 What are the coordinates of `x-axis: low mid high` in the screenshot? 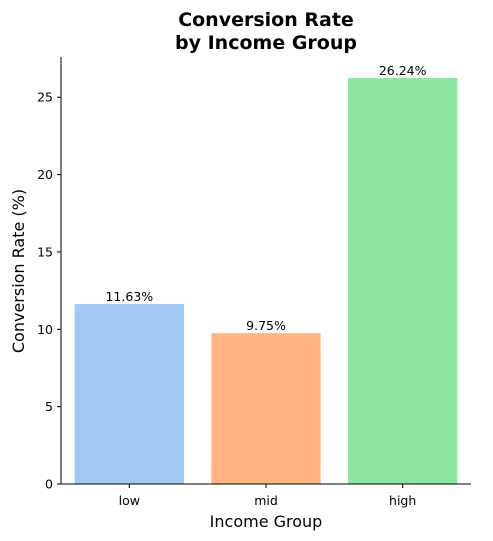 It's located at (267, 496).